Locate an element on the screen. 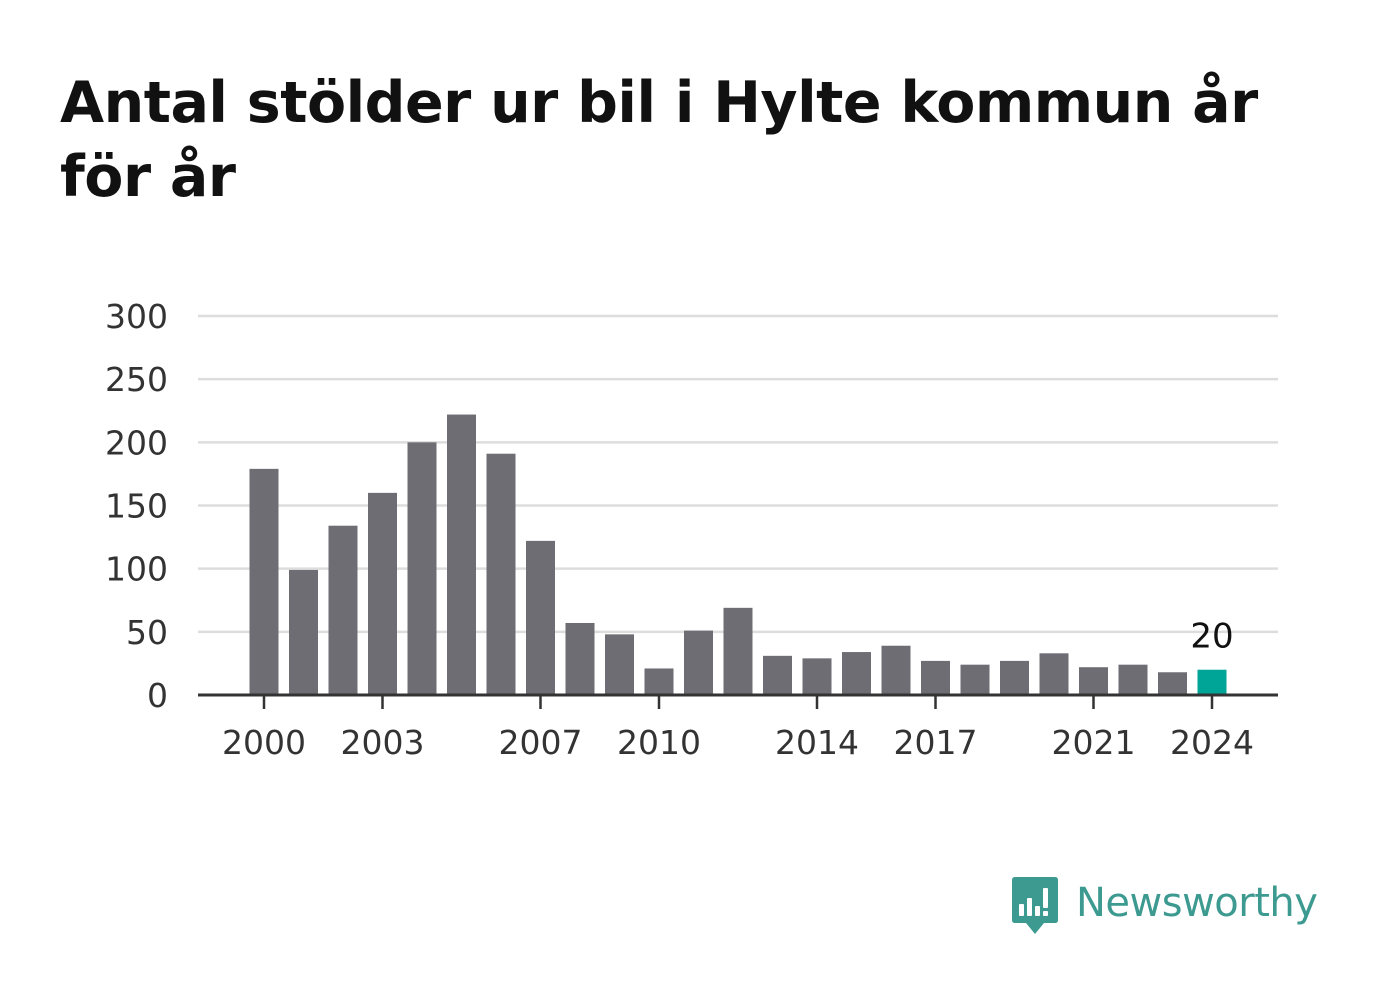  x-tick-label: 2003 is located at coordinates (383, 742).